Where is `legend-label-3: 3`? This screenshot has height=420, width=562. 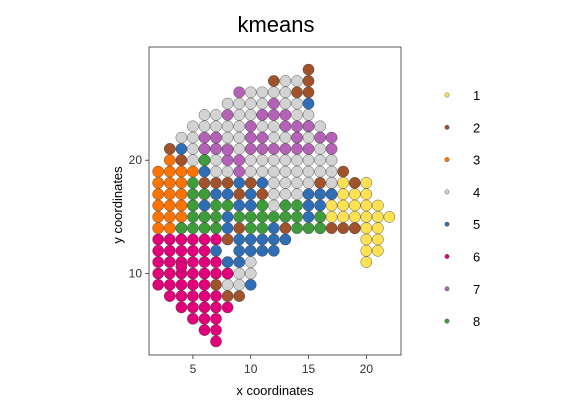 legend-label-3: 3 is located at coordinates (476, 160).